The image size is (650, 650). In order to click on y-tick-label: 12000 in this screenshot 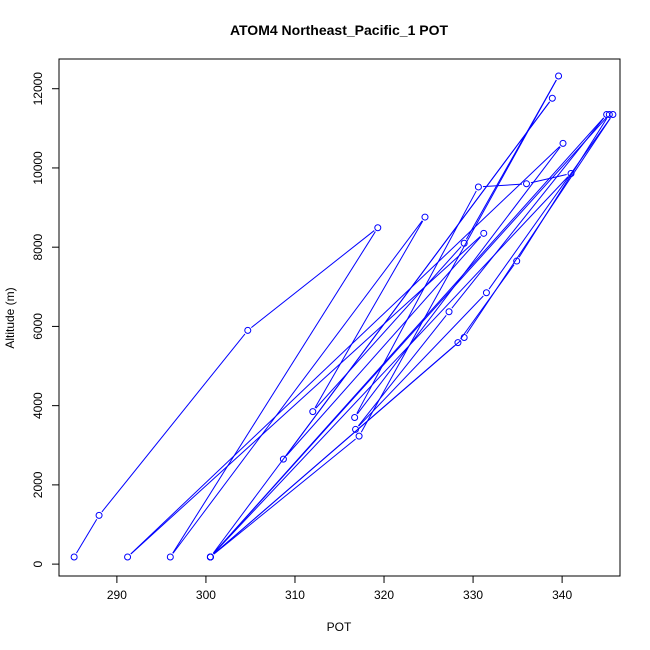, I will do `click(38, 89)`.